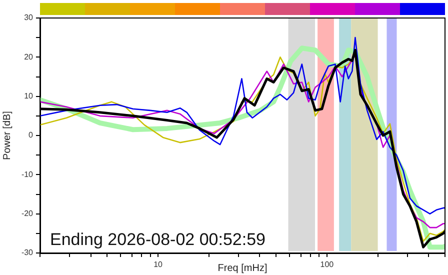 This screenshot has height=275, width=448. I want to click on y-tick-label: 0, so click(31, 135).